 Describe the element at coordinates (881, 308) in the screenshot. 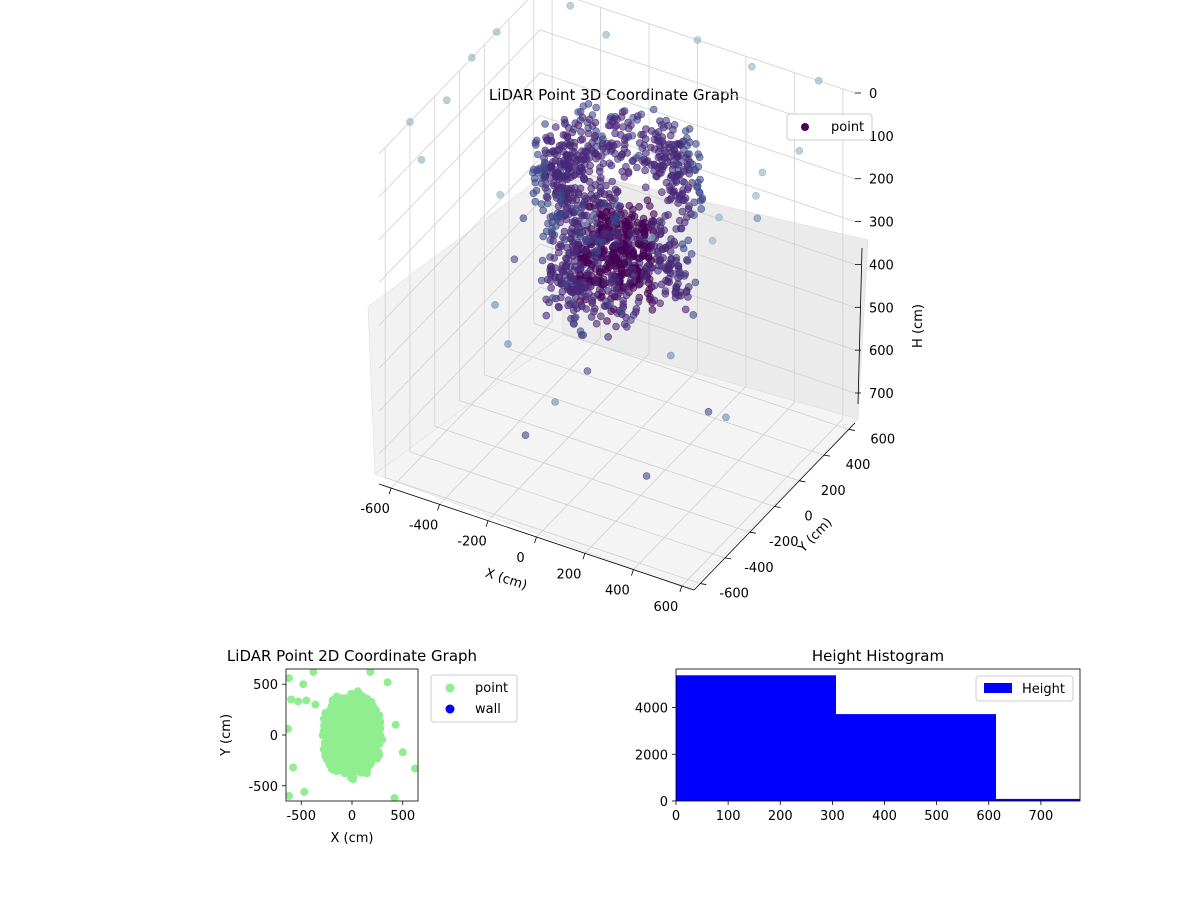

I see `z-tick-label-3d: 500` at that location.